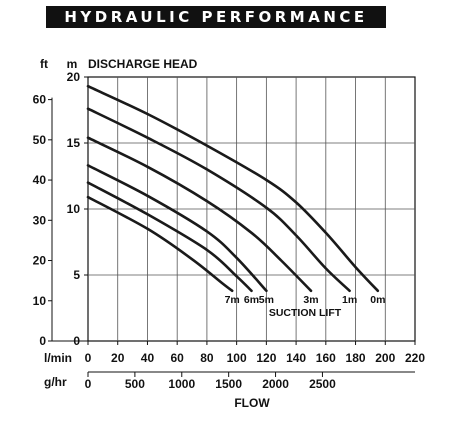  I want to click on y-ft-tick-label: 30, so click(40, 220).